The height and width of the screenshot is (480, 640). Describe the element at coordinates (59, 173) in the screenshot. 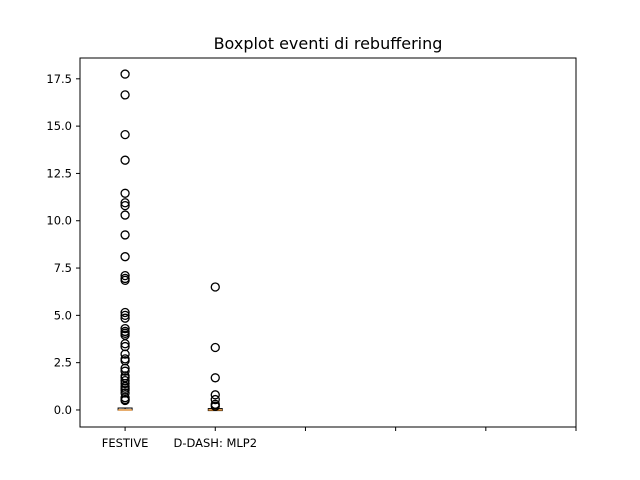

I see `y-tick-label: 12.5` at that location.